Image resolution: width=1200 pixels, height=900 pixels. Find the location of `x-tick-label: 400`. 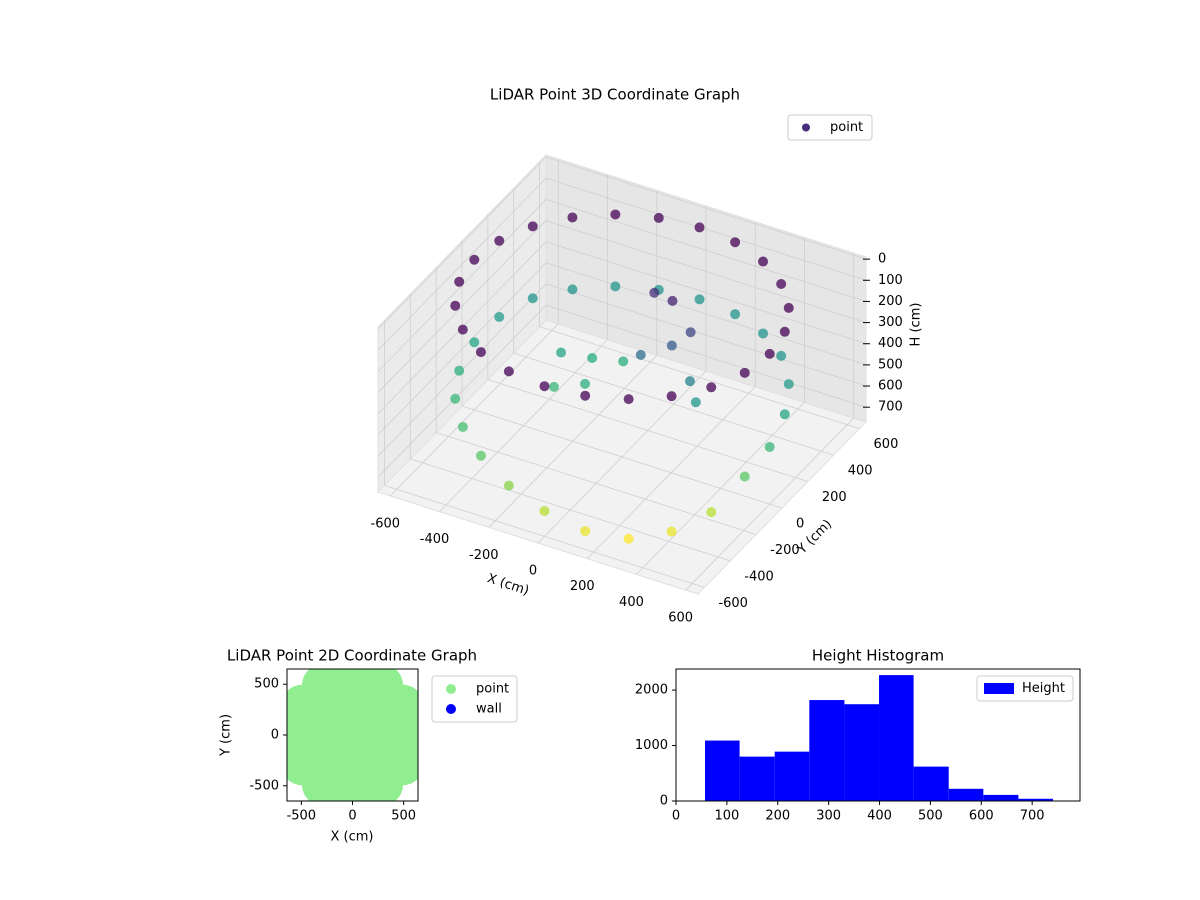

x-tick-label: 400 is located at coordinates (879, 816).